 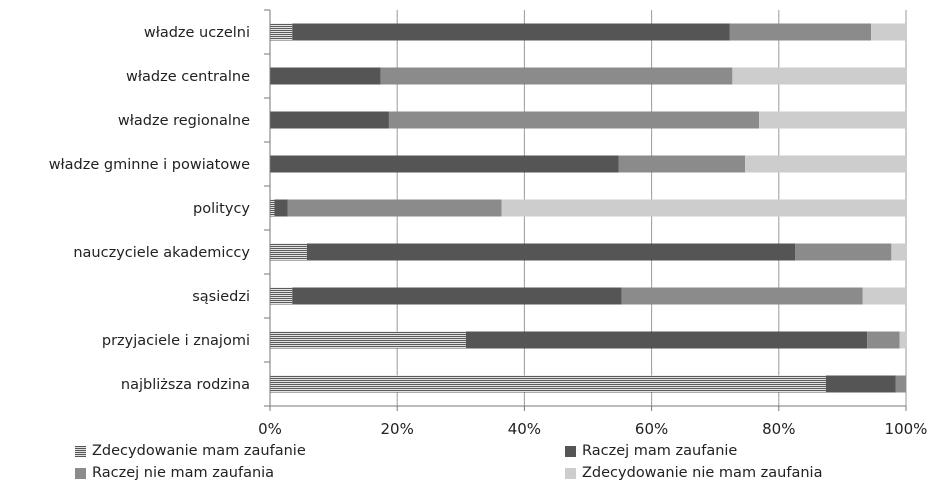 What do you see at coordinates (161, 253) in the screenshot?
I see `category-label: nauczyciele akademiccy` at bounding box center [161, 253].